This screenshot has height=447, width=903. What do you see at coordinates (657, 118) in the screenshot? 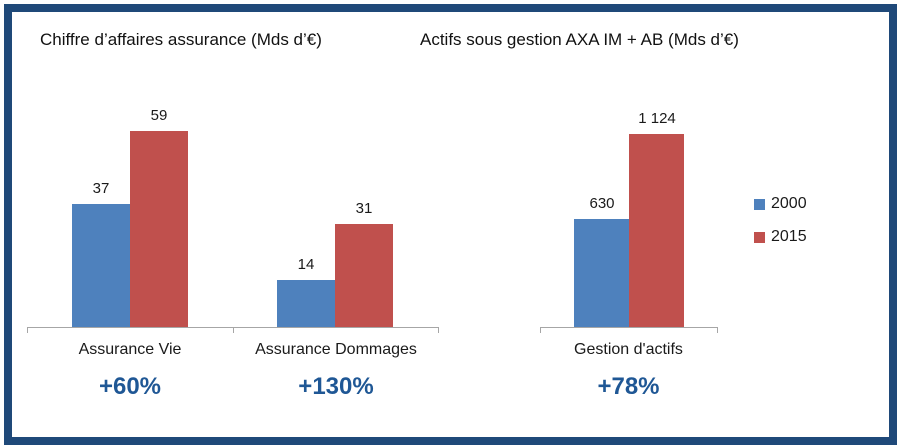
I see `bar-value-label: 1 124` at bounding box center [657, 118].